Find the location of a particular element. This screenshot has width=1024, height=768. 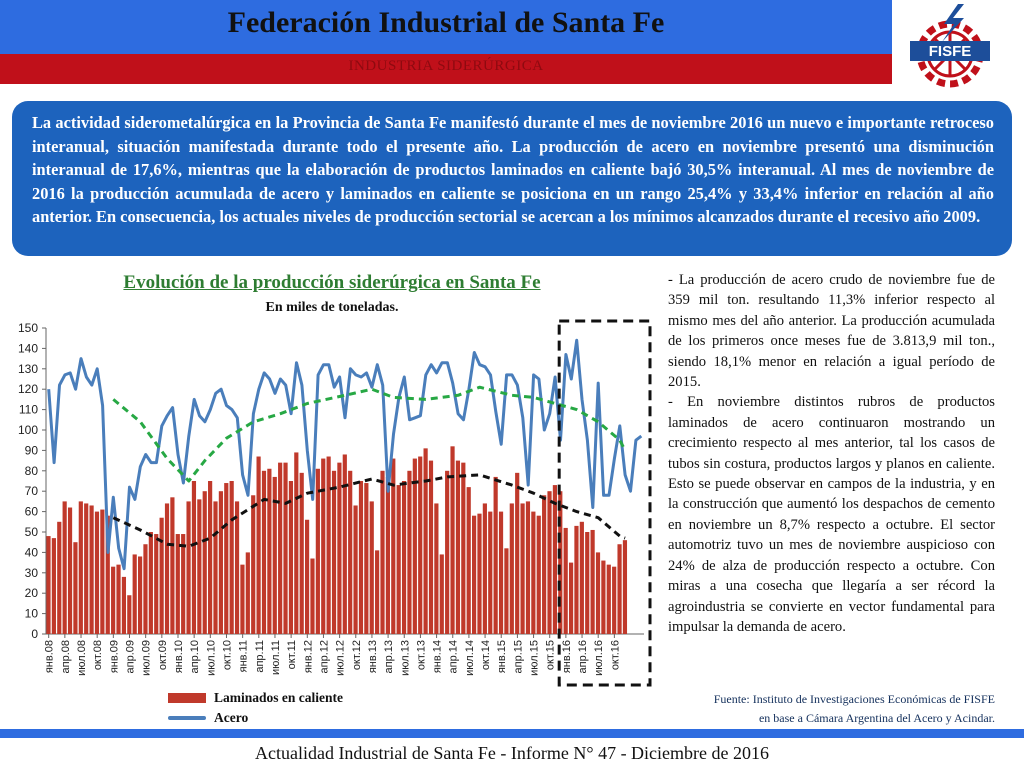

x-tick-label: окт.16 is located at coordinates (615, 655).